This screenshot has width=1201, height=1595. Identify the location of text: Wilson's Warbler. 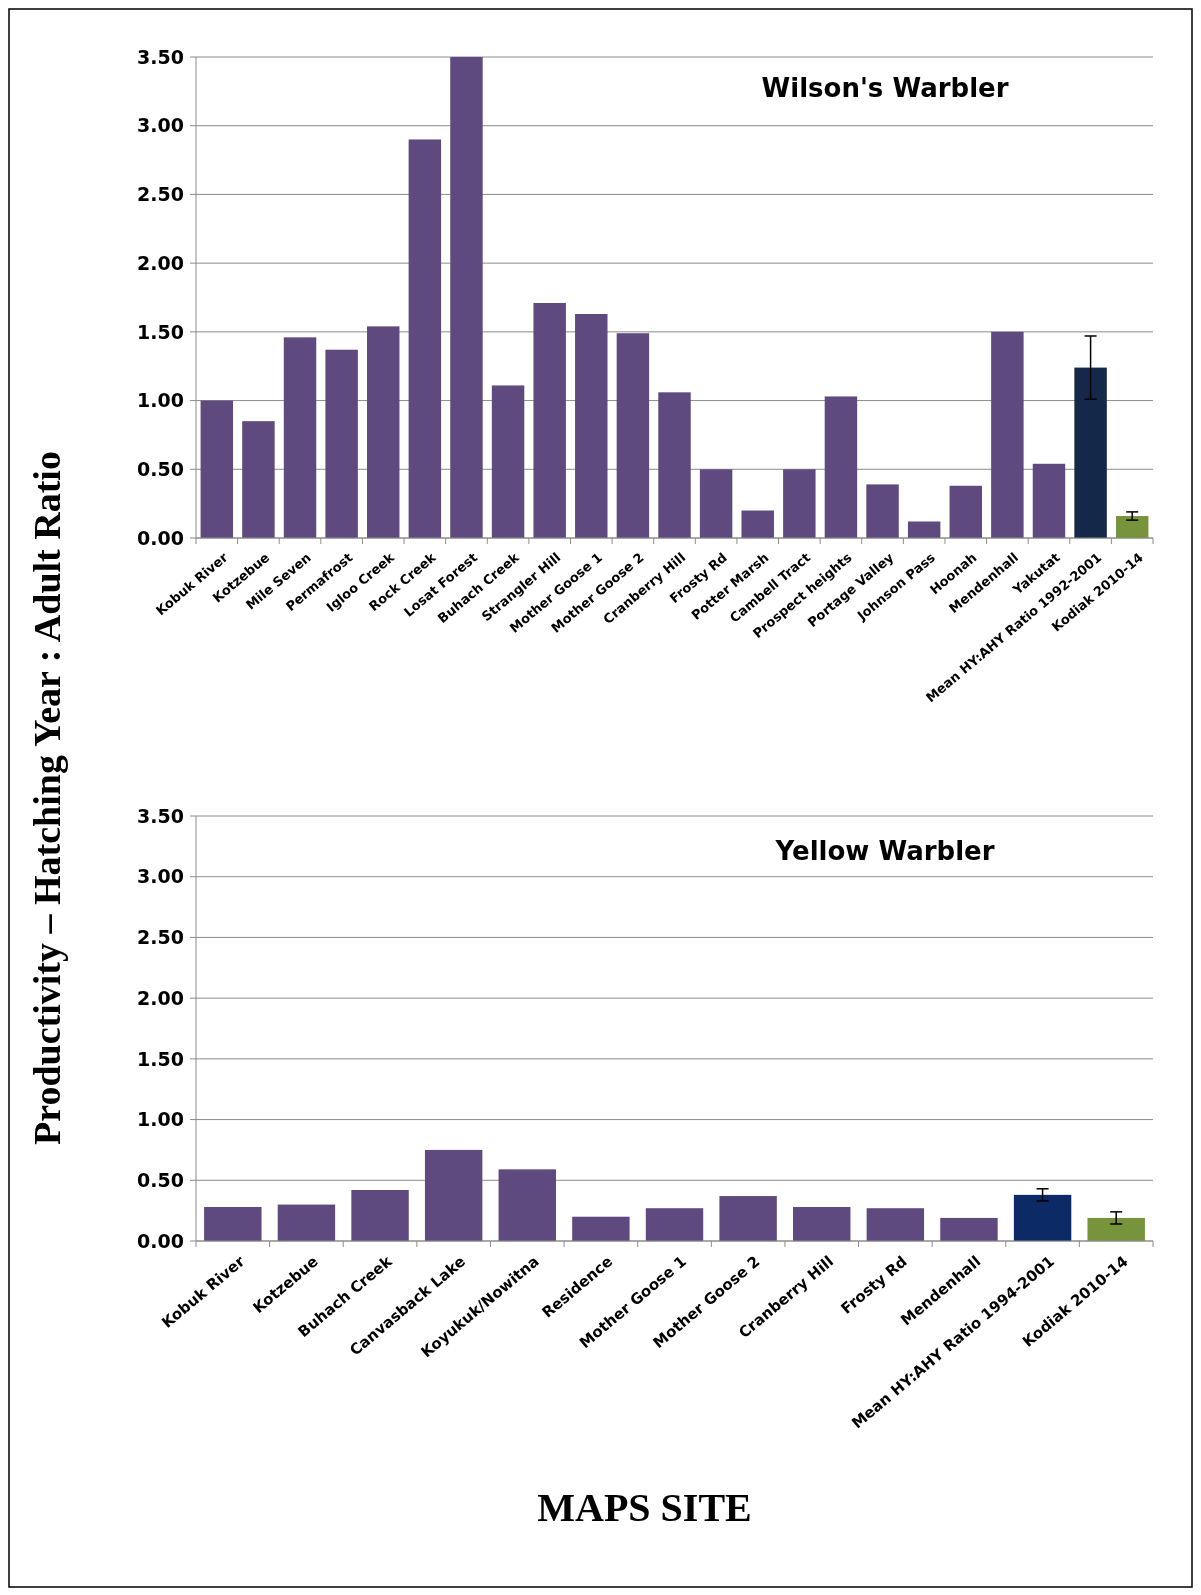
(885, 88).